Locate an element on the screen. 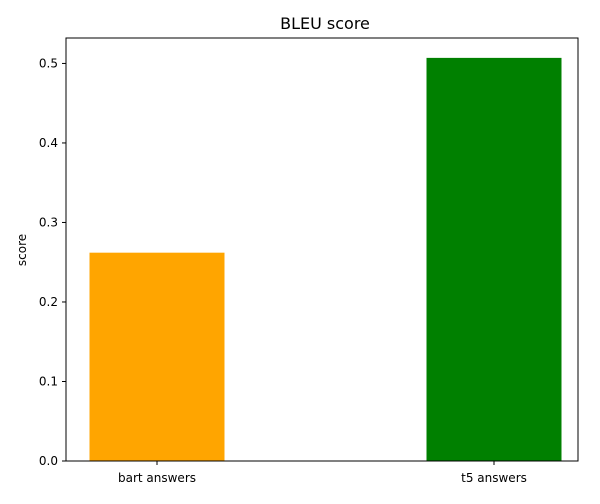 The width and height of the screenshot is (600, 504). y-tick-label: 0.0 is located at coordinates (48, 461).